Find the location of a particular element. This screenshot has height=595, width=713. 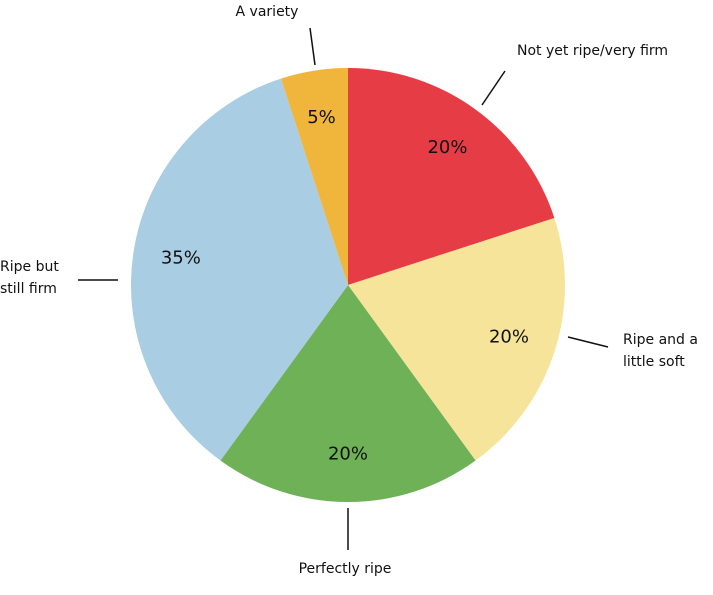

category-label: Perfectly ripe is located at coordinates (345, 569).